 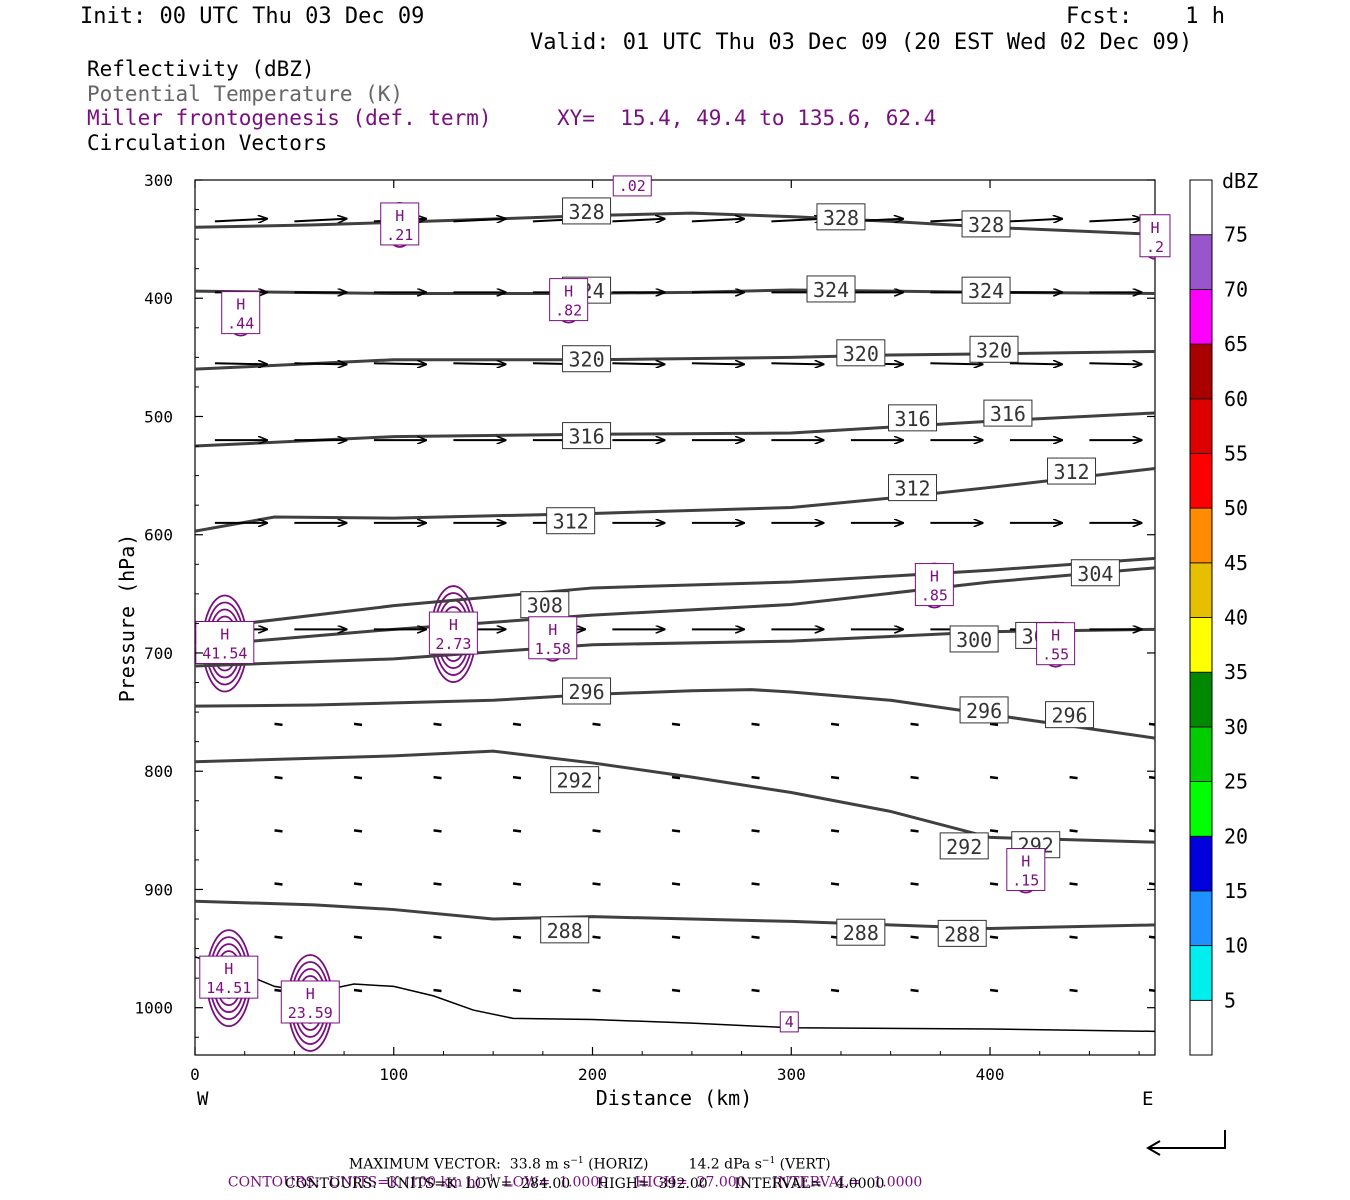 I want to click on minor-label-box, so click(x=632, y=186).